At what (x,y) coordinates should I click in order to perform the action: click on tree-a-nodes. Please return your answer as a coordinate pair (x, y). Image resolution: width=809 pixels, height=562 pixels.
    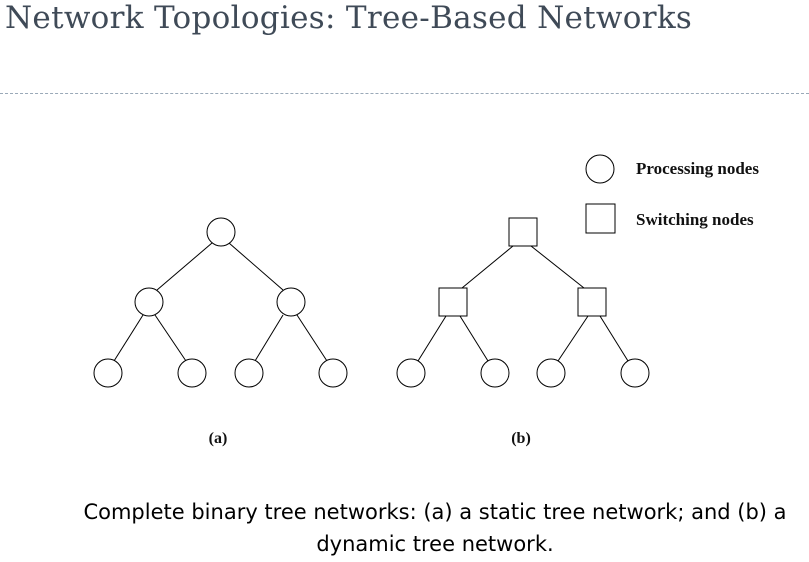
    Looking at the image, I should click on (220, 302).